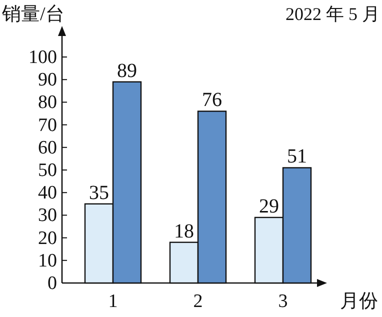 Image resolution: width=382 pixels, height=317 pixels. Describe the element at coordinates (47, 170) in the screenshot. I see `y-tick-label: 50` at that location.